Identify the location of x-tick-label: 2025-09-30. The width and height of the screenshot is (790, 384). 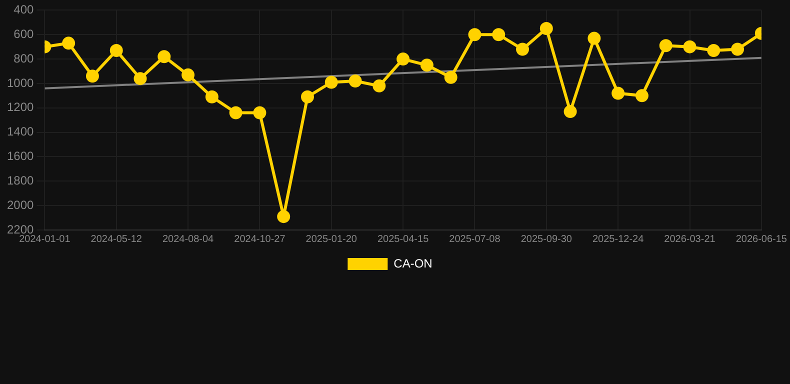
(546, 239).